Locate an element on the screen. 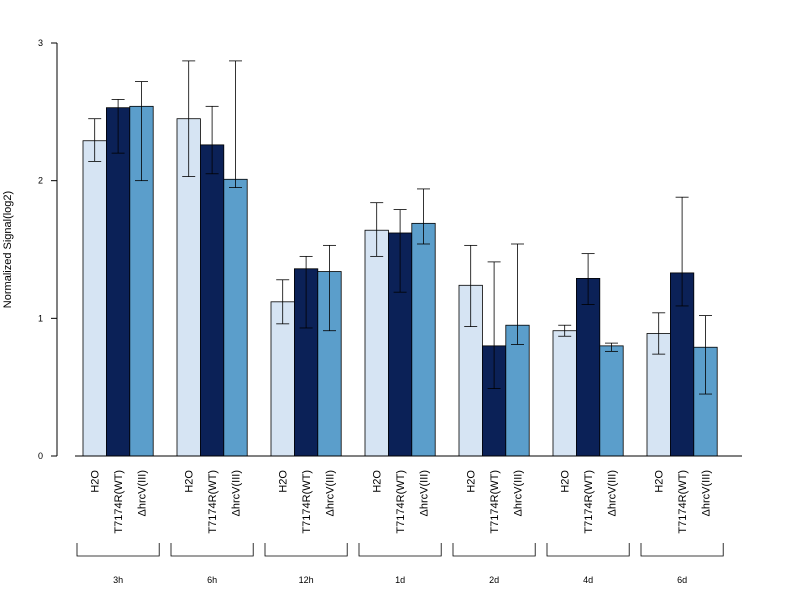  group-label: 6d is located at coordinates (682, 580).